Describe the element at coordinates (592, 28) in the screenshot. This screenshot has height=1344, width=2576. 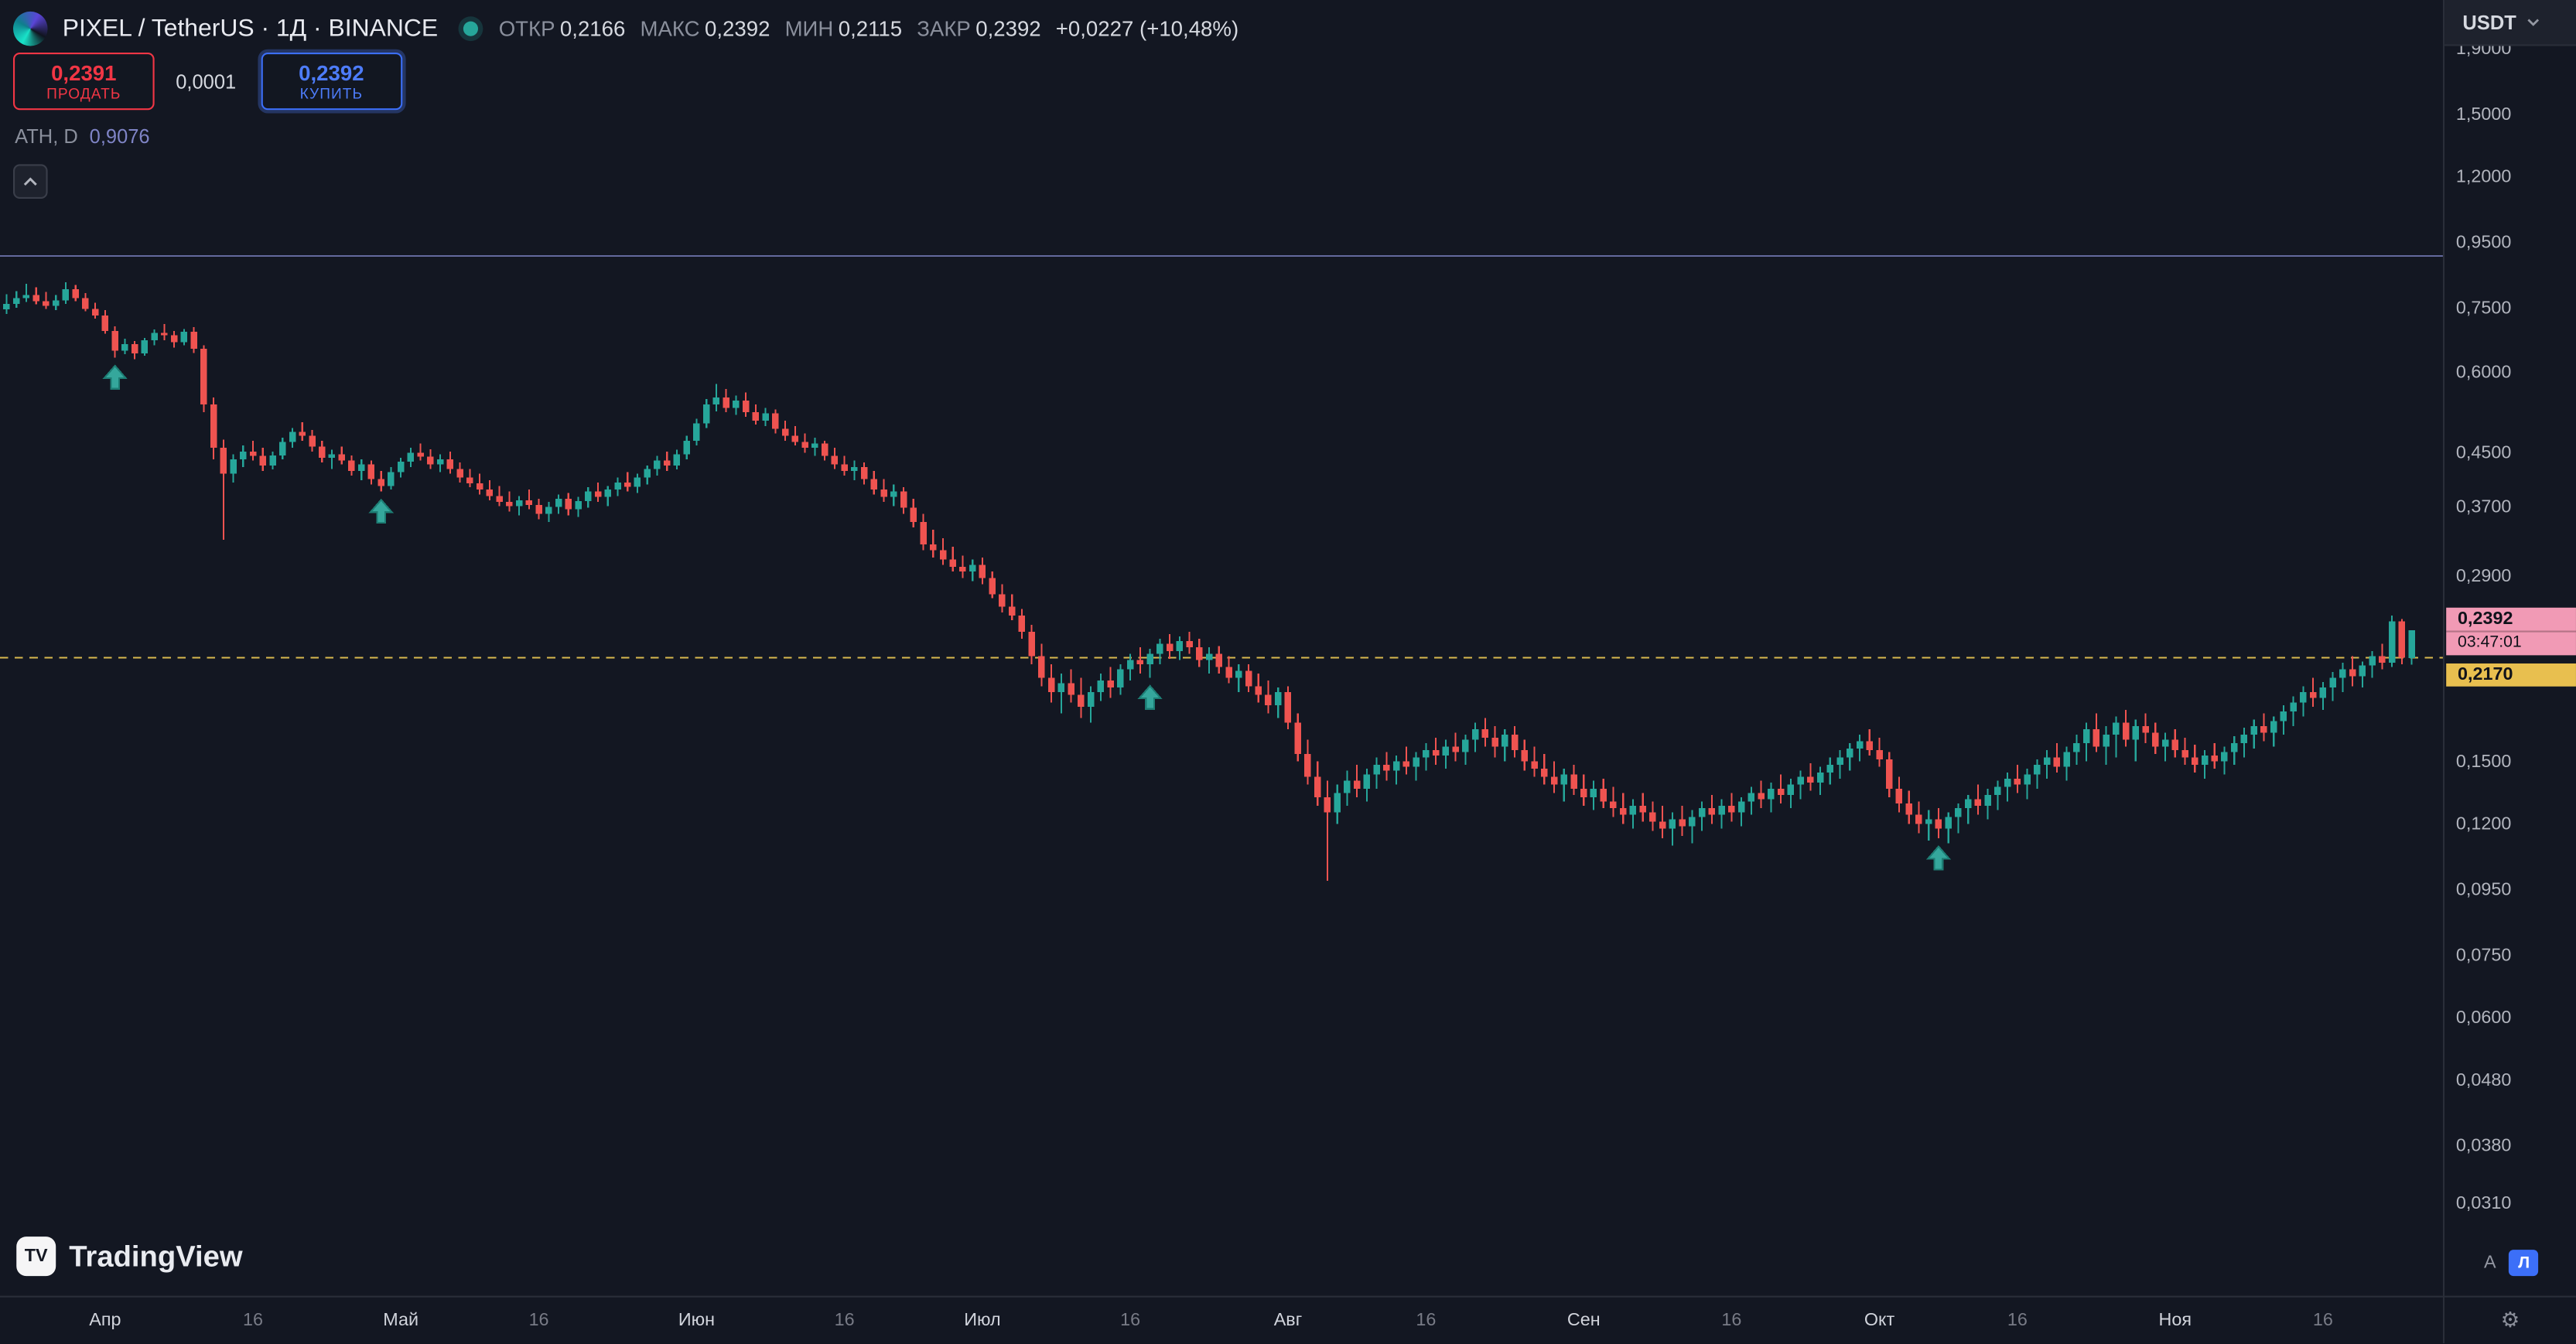
I see `open-value: 0,2166` at that location.